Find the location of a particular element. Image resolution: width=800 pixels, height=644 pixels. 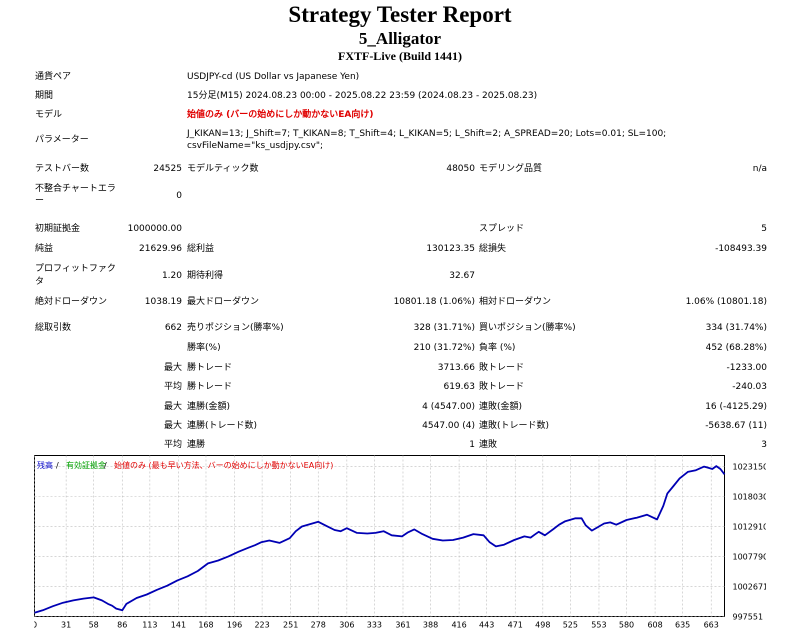

x-tick-label: 608 is located at coordinates (654, 625).